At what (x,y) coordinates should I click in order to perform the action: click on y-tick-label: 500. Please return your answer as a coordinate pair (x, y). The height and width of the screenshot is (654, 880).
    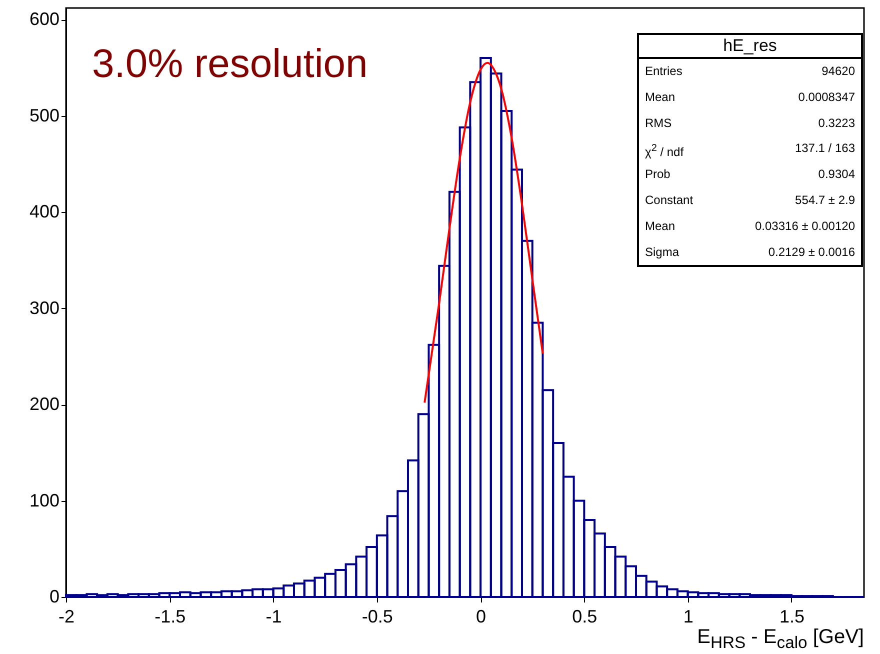
    Looking at the image, I should click on (44, 115).